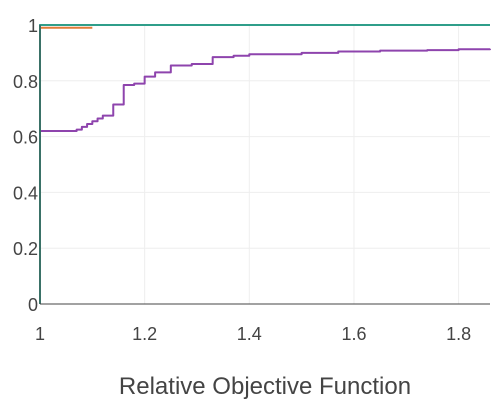 The height and width of the screenshot is (400, 500). What do you see at coordinates (40, 334) in the screenshot?
I see `x-tick-label: 1` at bounding box center [40, 334].